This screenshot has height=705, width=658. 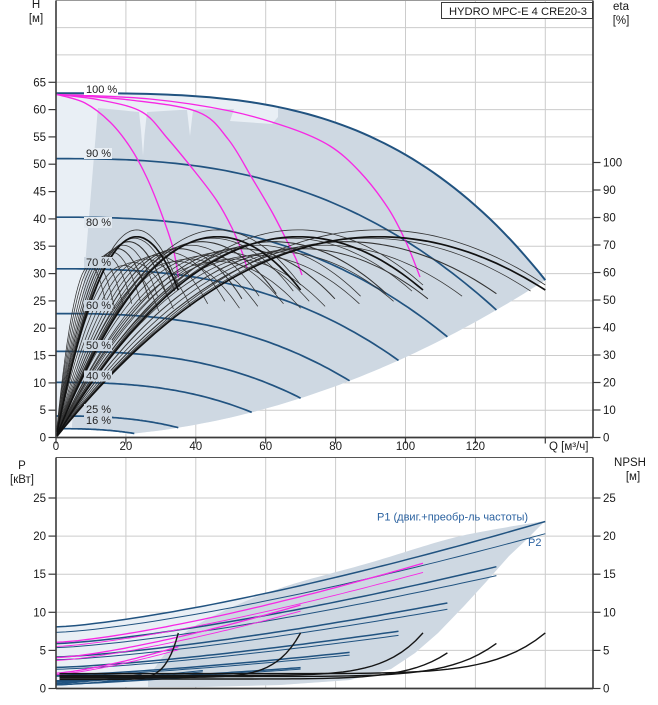 What do you see at coordinates (452, 518) in the screenshot?
I see `svg-text: P1 (двиг.+преобр-ль частоты)` at bounding box center [452, 518].